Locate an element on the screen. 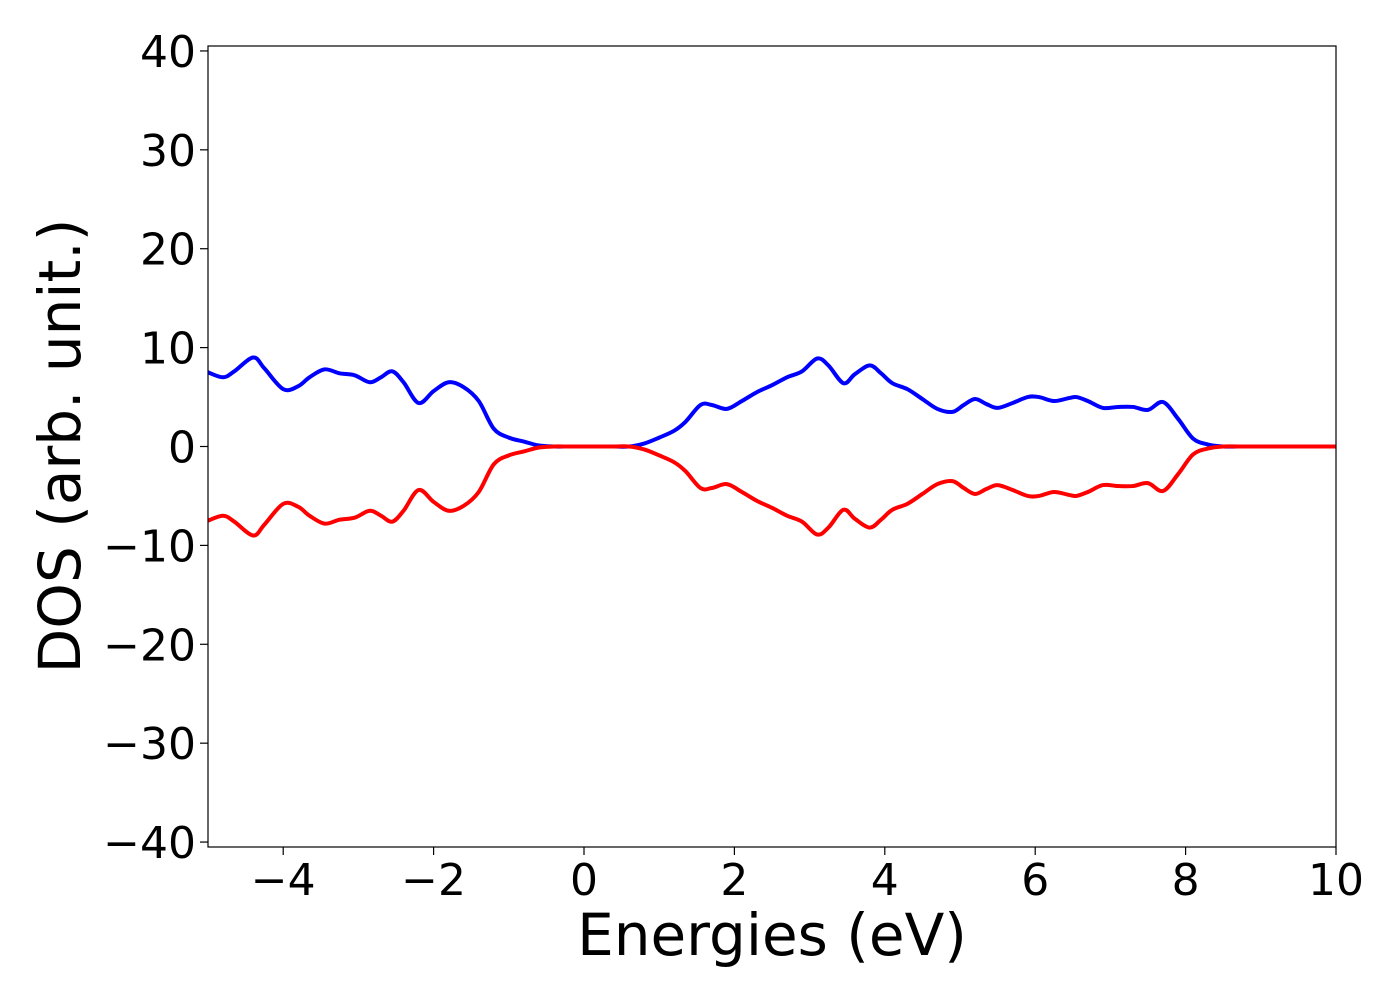  x-tick-label: 4 is located at coordinates (885, 880).